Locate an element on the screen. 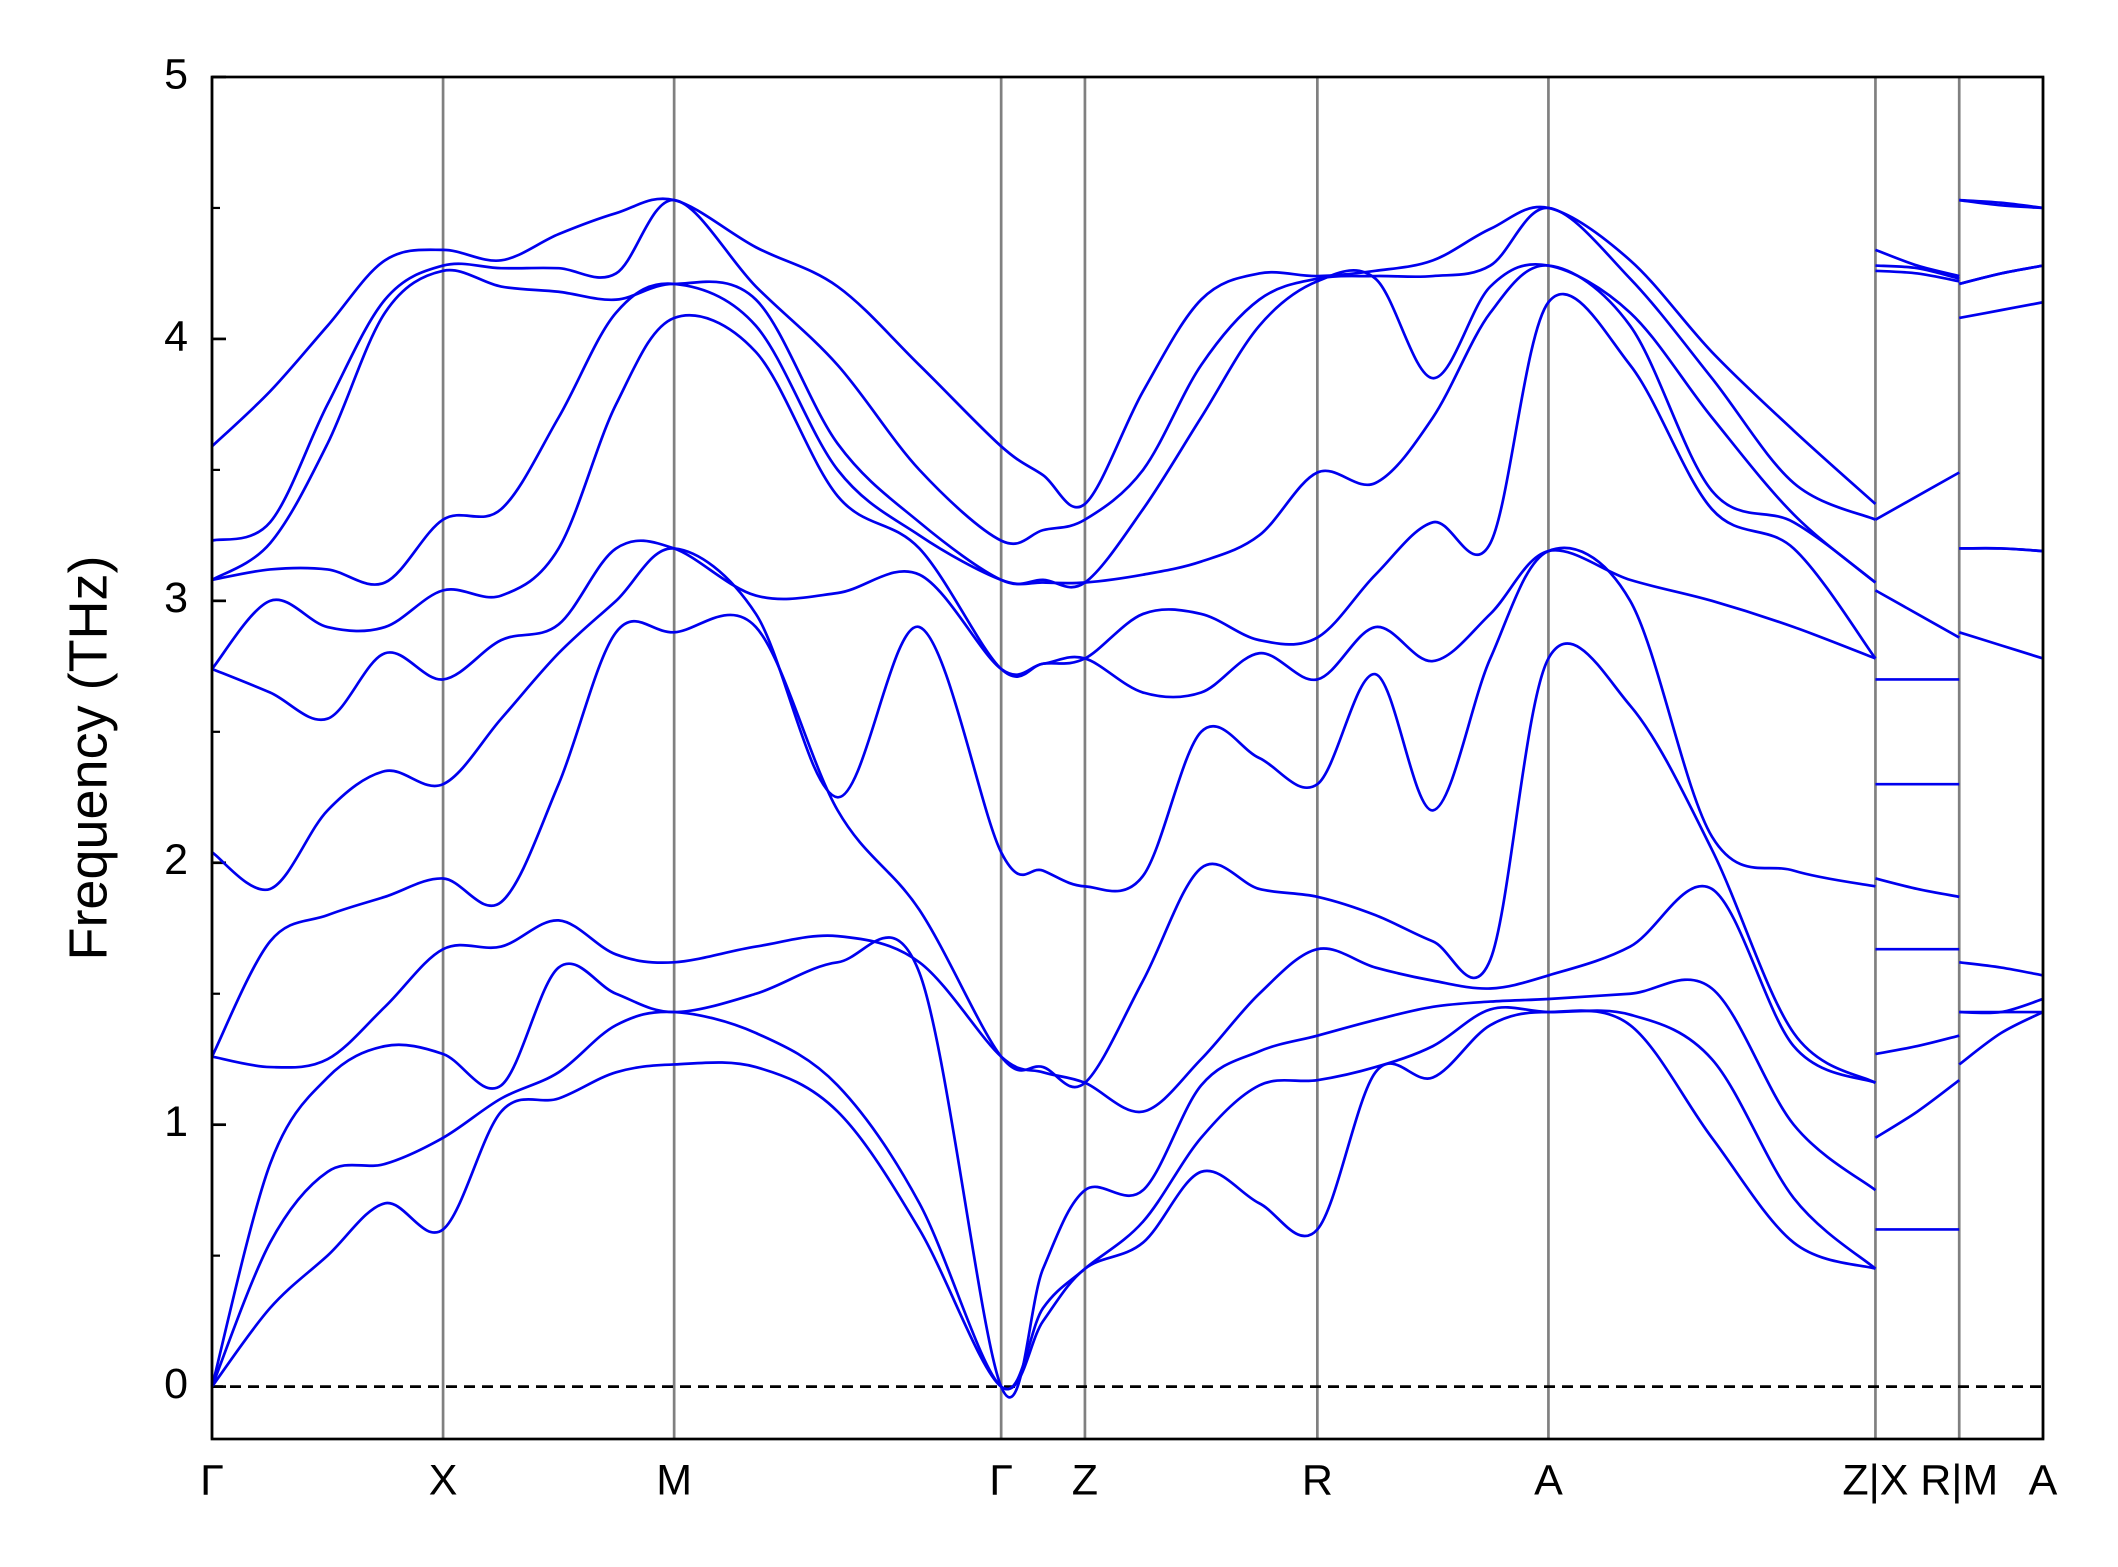 The width and height of the screenshot is (2118, 1567). y-tick-label: 3 is located at coordinates (176, 598).